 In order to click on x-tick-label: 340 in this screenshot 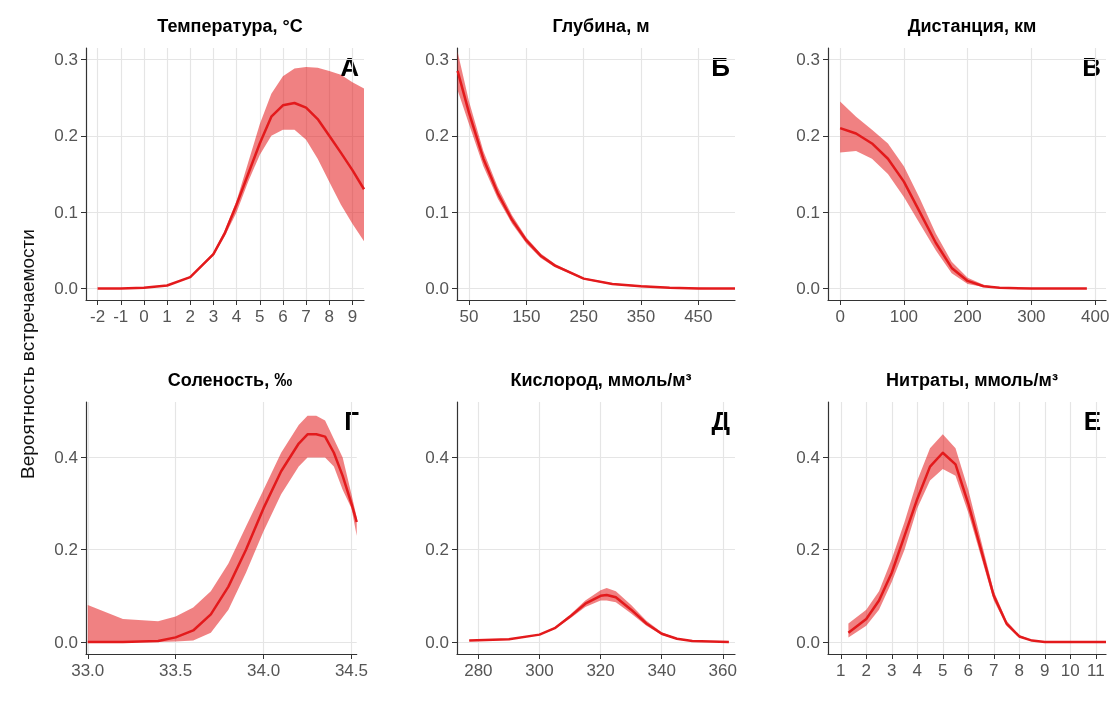, I will do `click(661, 670)`.